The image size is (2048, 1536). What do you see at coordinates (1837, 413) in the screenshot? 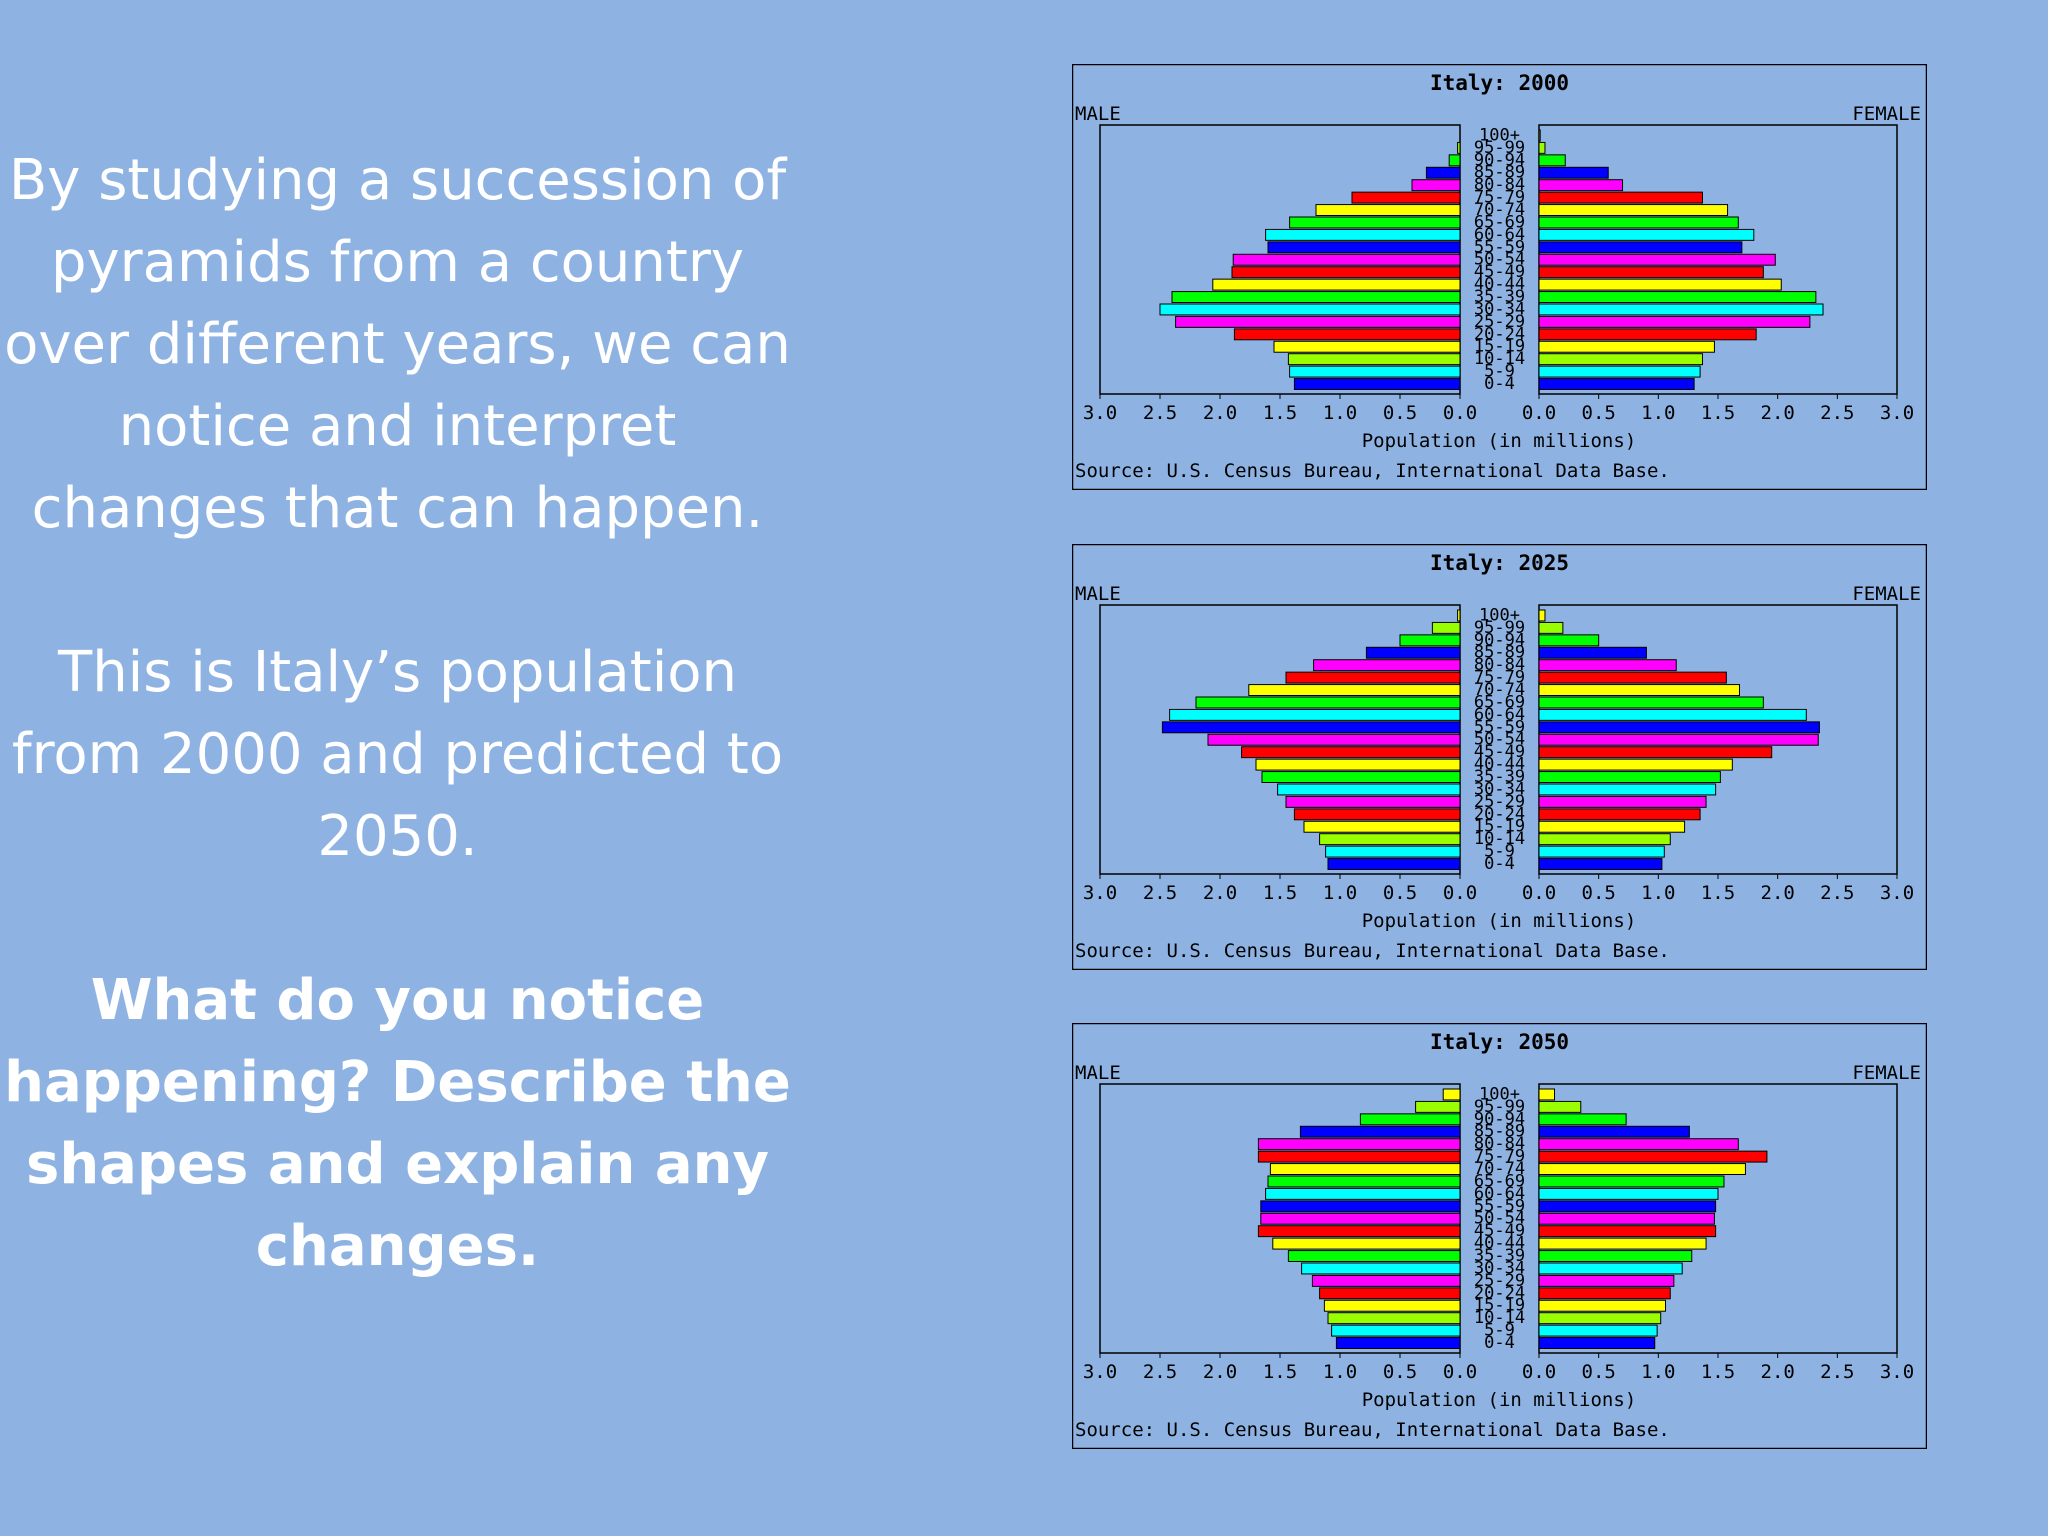
I see `female-tick-label: 2.5` at bounding box center [1837, 413].